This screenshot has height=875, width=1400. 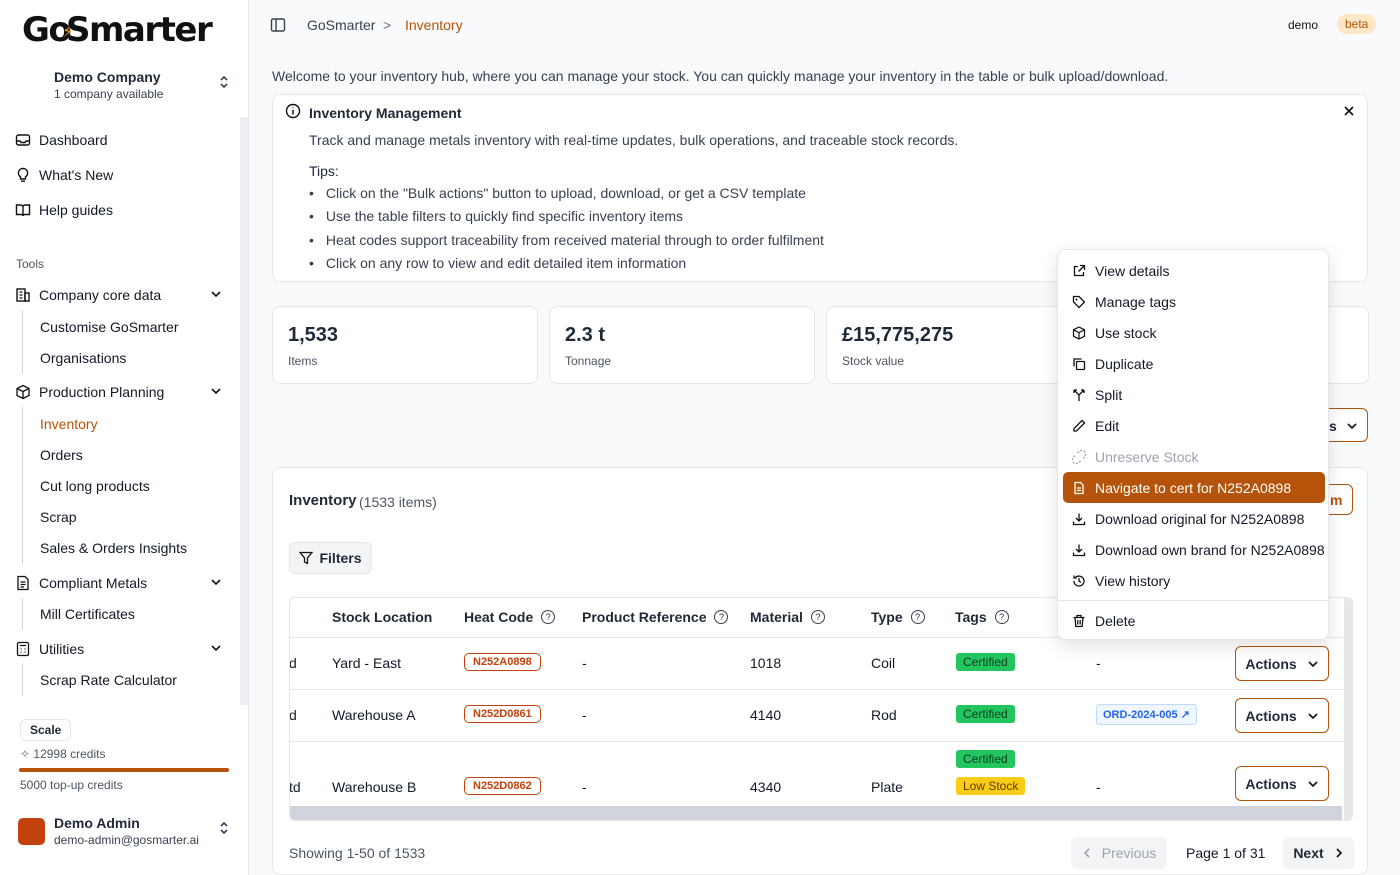 I want to click on nav-production-planning-label: Production Planning, so click(x=102, y=392).